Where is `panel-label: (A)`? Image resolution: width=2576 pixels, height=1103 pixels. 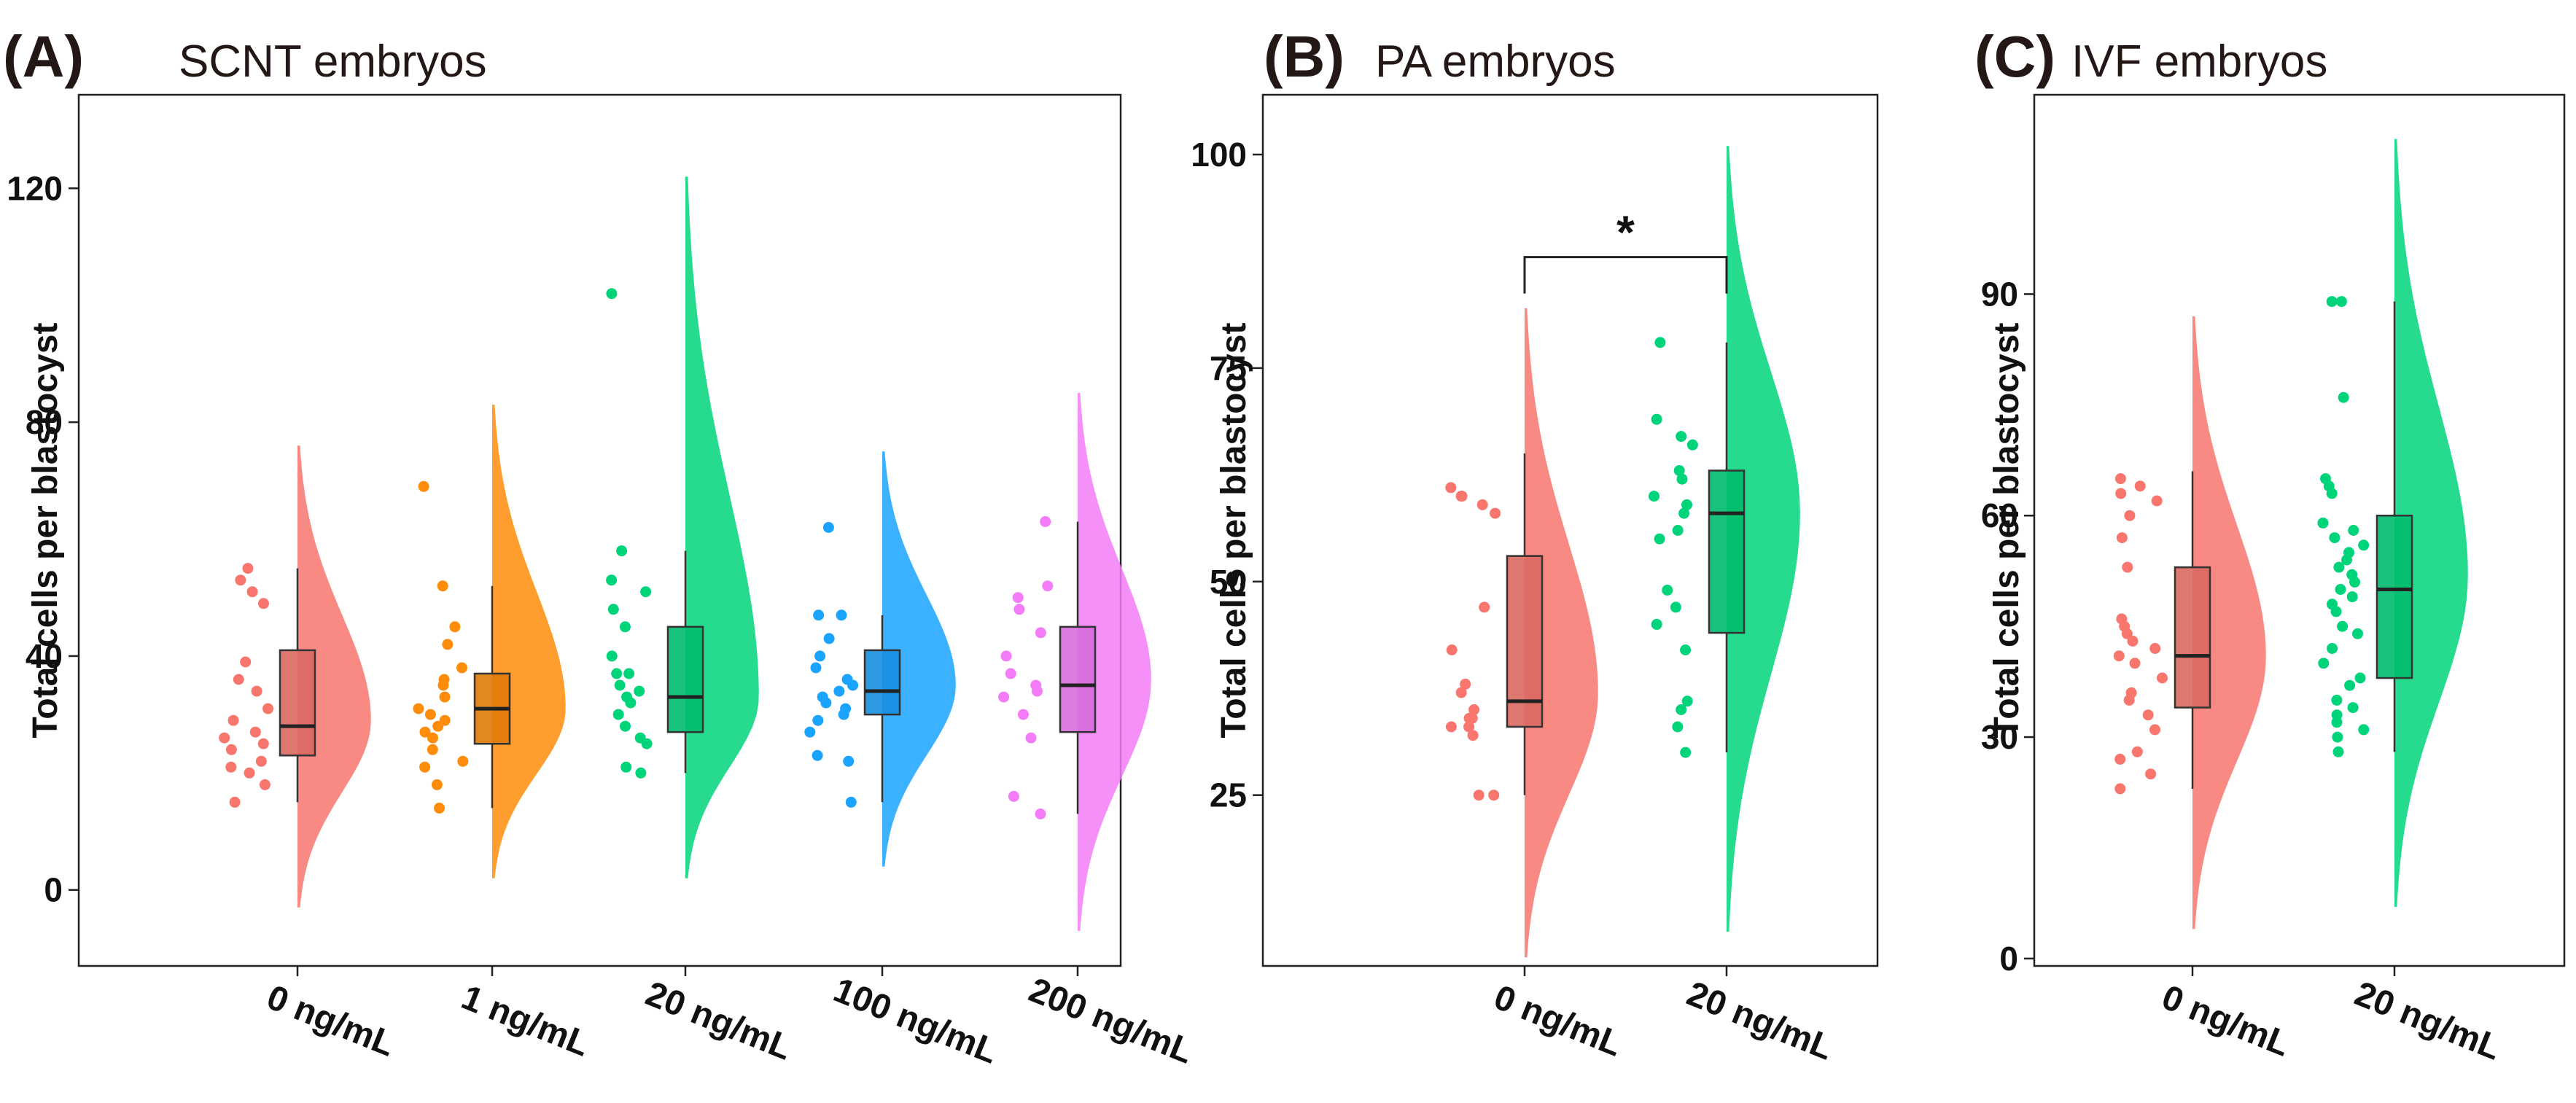 panel-label: (A) is located at coordinates (43, 56).